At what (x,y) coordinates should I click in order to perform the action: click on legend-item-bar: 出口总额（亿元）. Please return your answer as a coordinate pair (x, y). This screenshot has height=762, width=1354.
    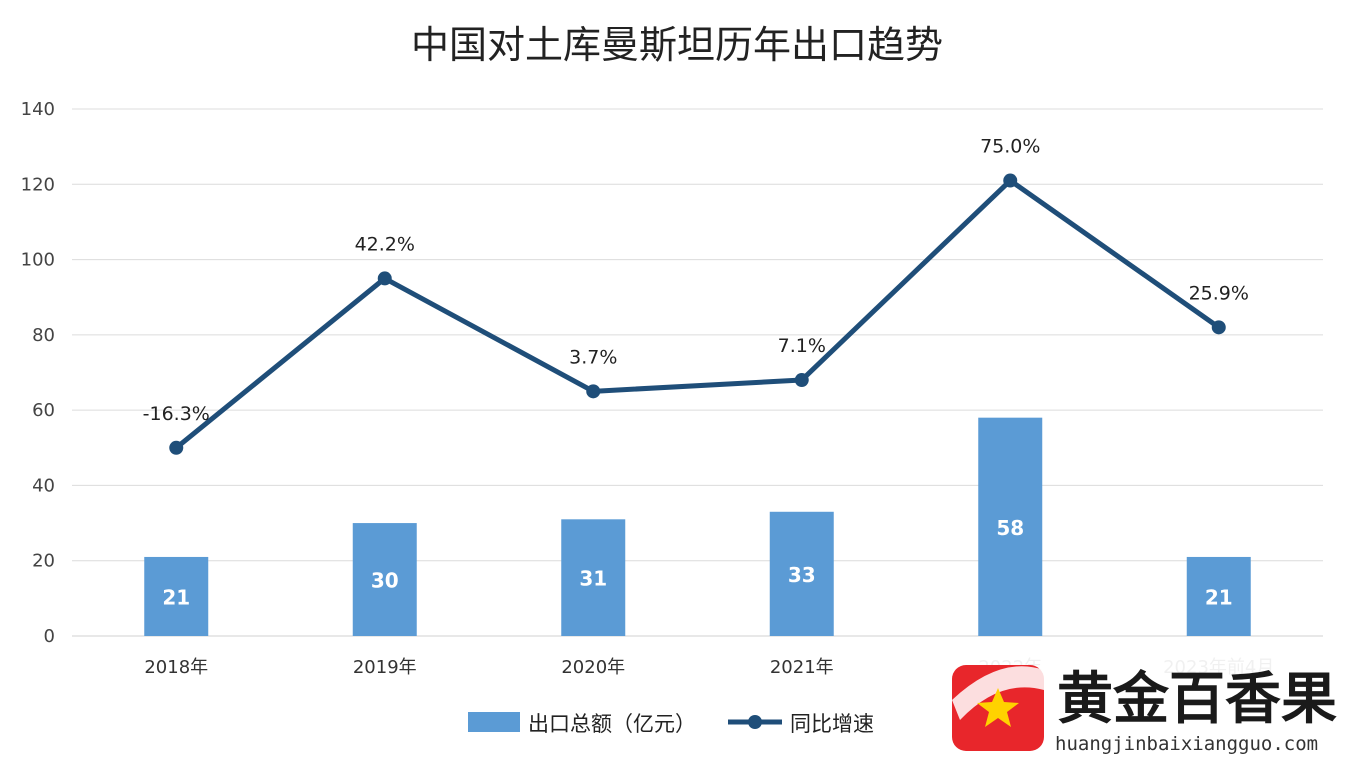
    Looking at the image, I should click on (582, 724).